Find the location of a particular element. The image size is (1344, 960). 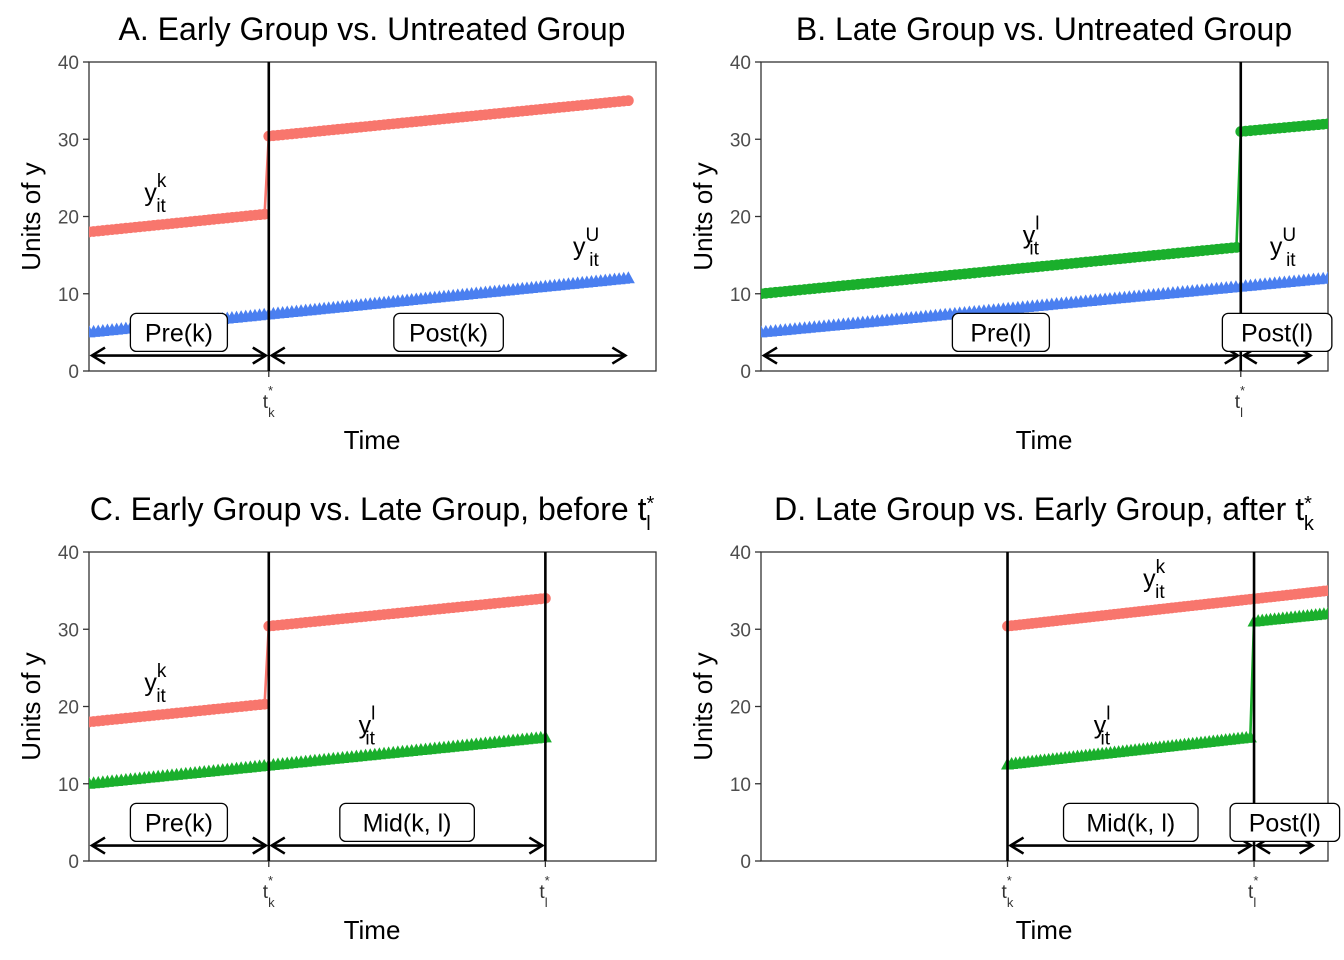

x-tick-label: t* l is located at coordinates (544, 891).